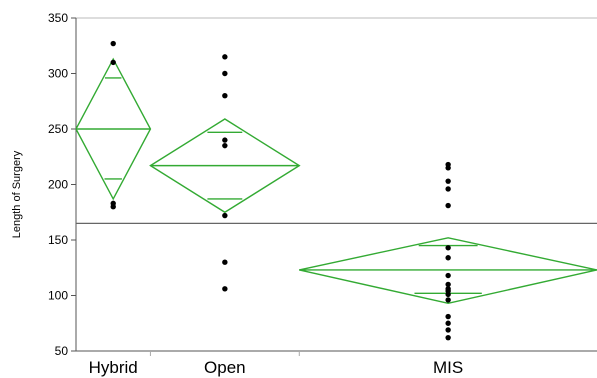 The height and width of the screenshot is (378, 597). Describe the element at coordinates (225, 367) in the screenshot. I see `x-category-label-open: Open` at that location.